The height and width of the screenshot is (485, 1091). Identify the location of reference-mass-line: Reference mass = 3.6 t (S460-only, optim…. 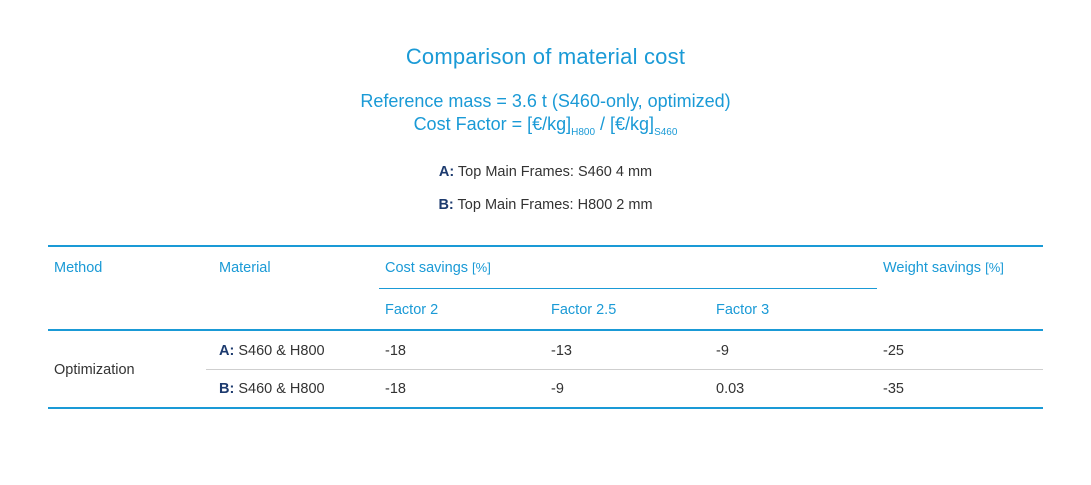
(545, 101).